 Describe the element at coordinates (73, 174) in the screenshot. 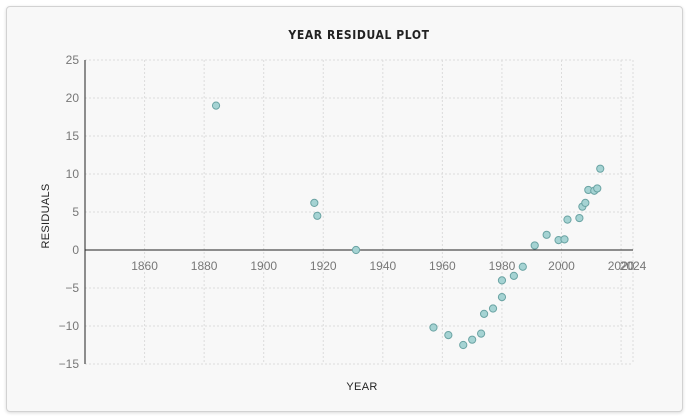

I see `y-tick-label: 10` at that location.